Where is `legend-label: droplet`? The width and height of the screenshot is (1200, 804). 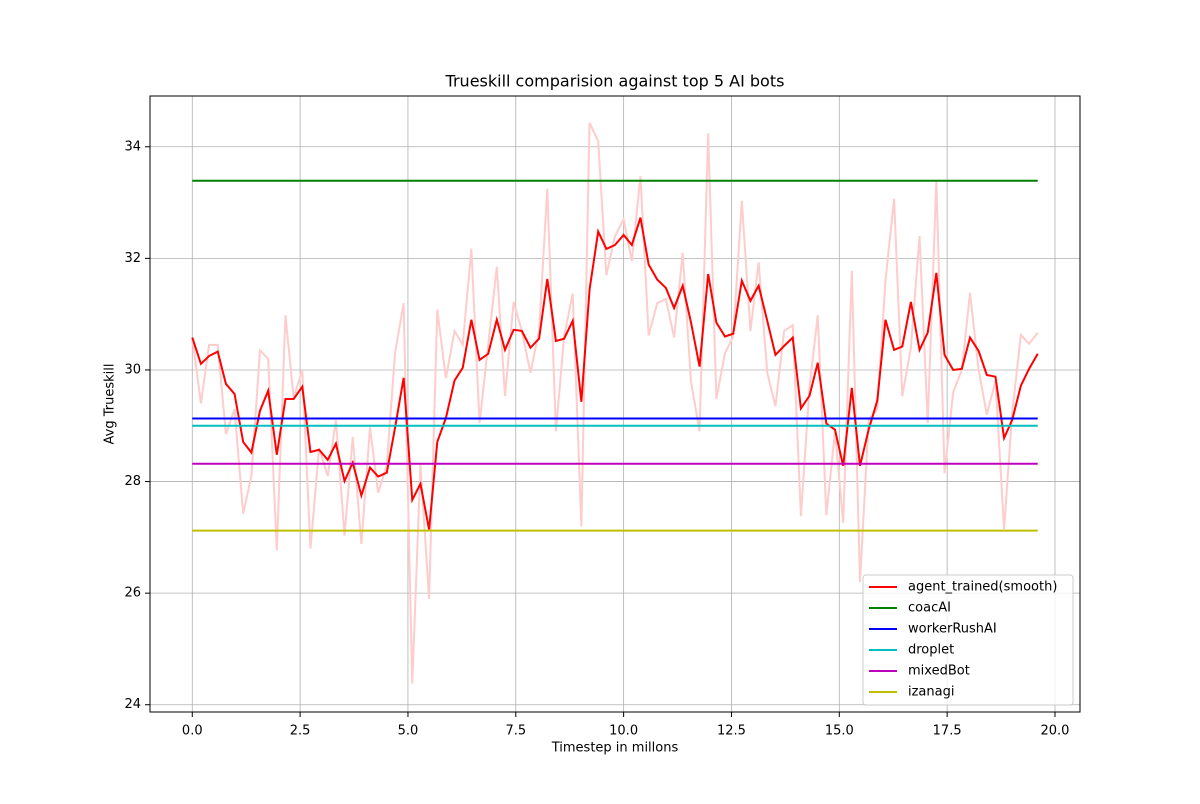 legend-label: droplet is located at coordinates (931, 650).